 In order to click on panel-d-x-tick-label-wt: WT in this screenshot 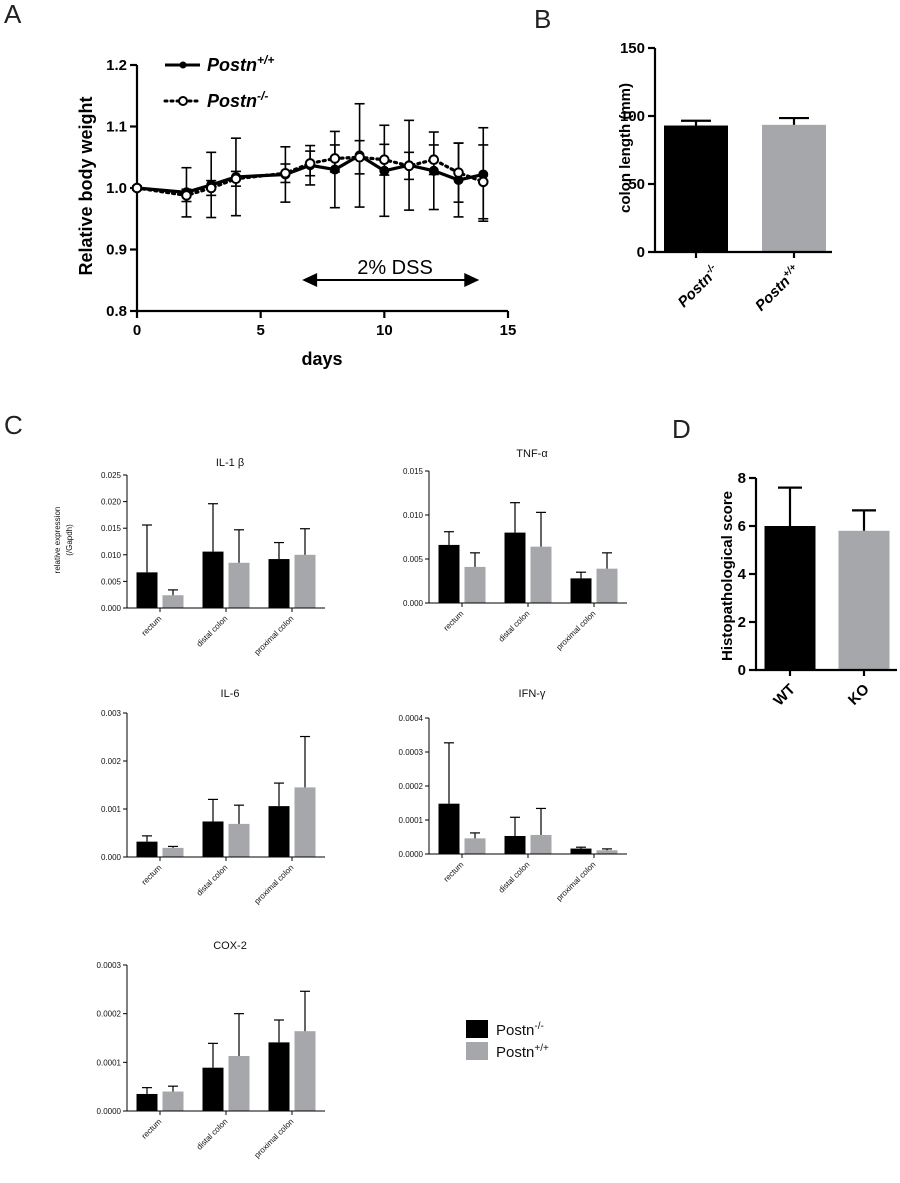, I will do `click(784, 695)`.